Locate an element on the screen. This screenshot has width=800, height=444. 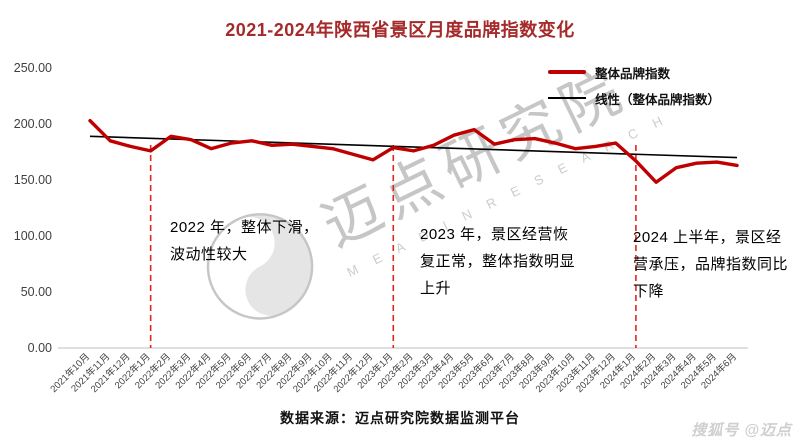
legend-item-series: 整体品牌指数 is located at coordinates (634, 72).